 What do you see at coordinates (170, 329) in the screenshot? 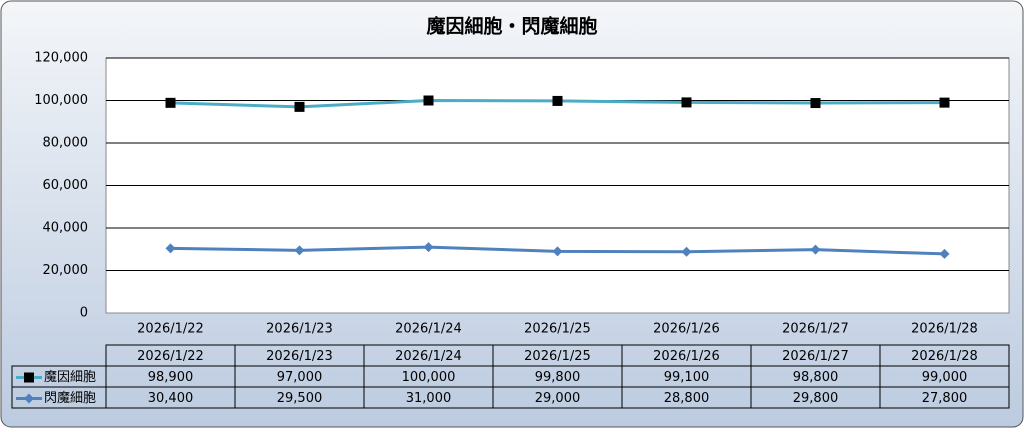
I see `x-tick-label: 2026/1/22` at bounding box center [170, 329].